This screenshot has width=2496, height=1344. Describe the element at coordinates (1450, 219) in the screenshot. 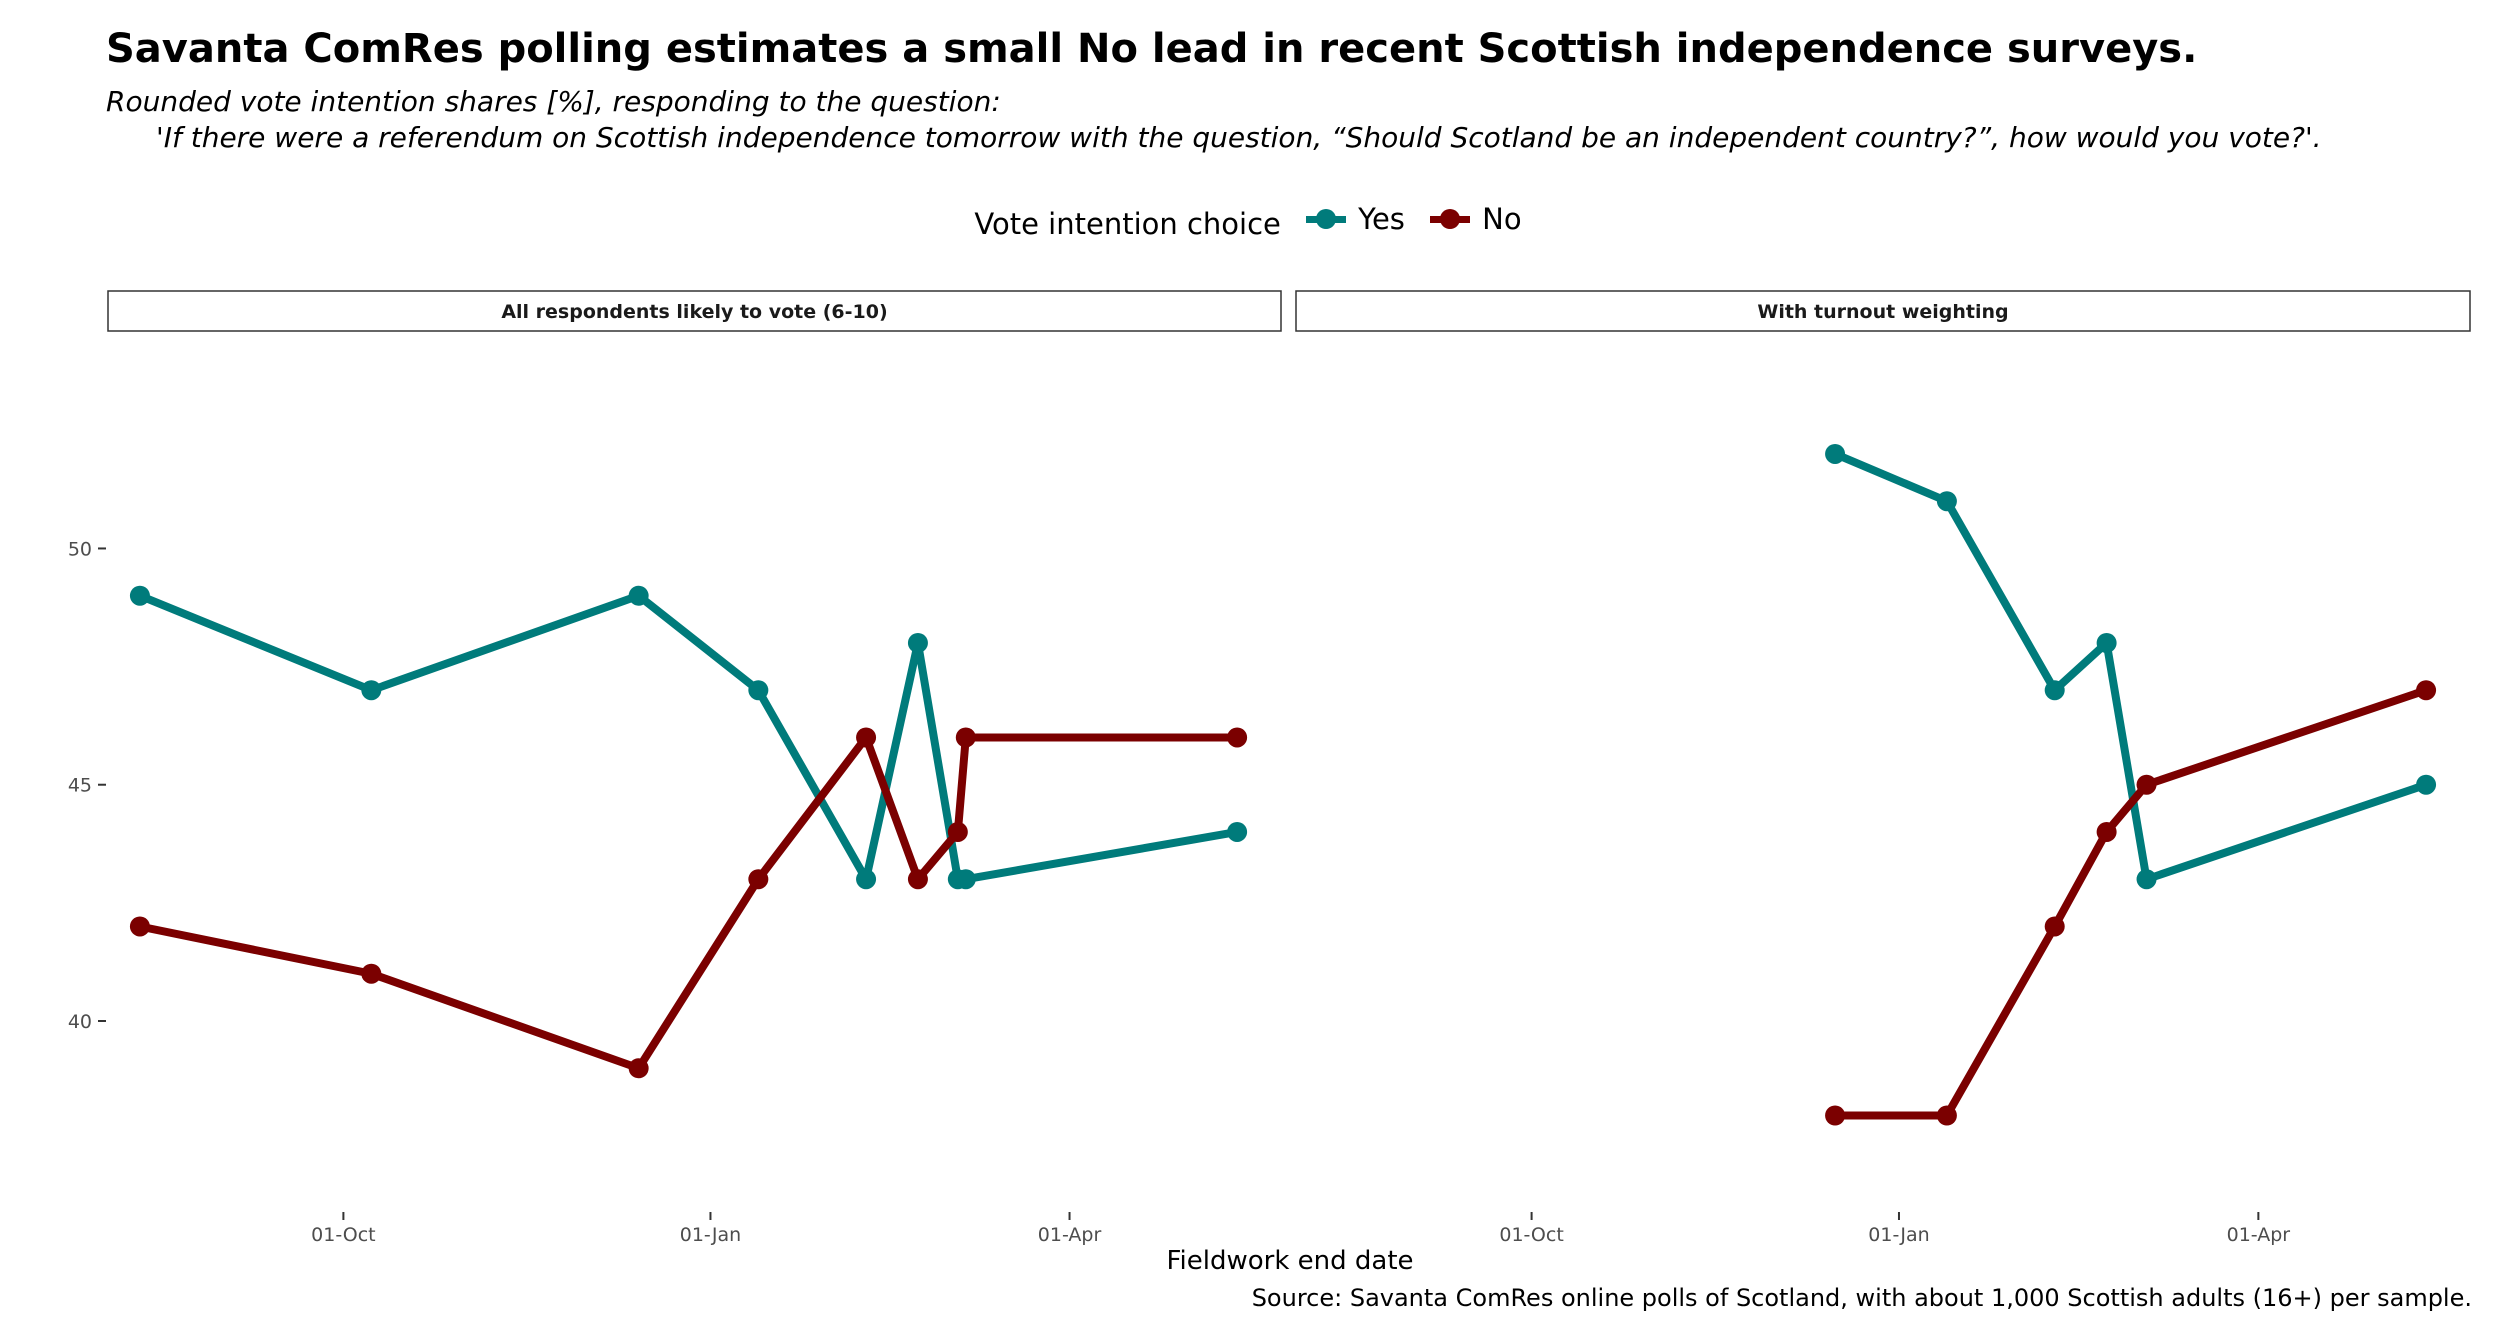

I see `legend-key-no` at that location.